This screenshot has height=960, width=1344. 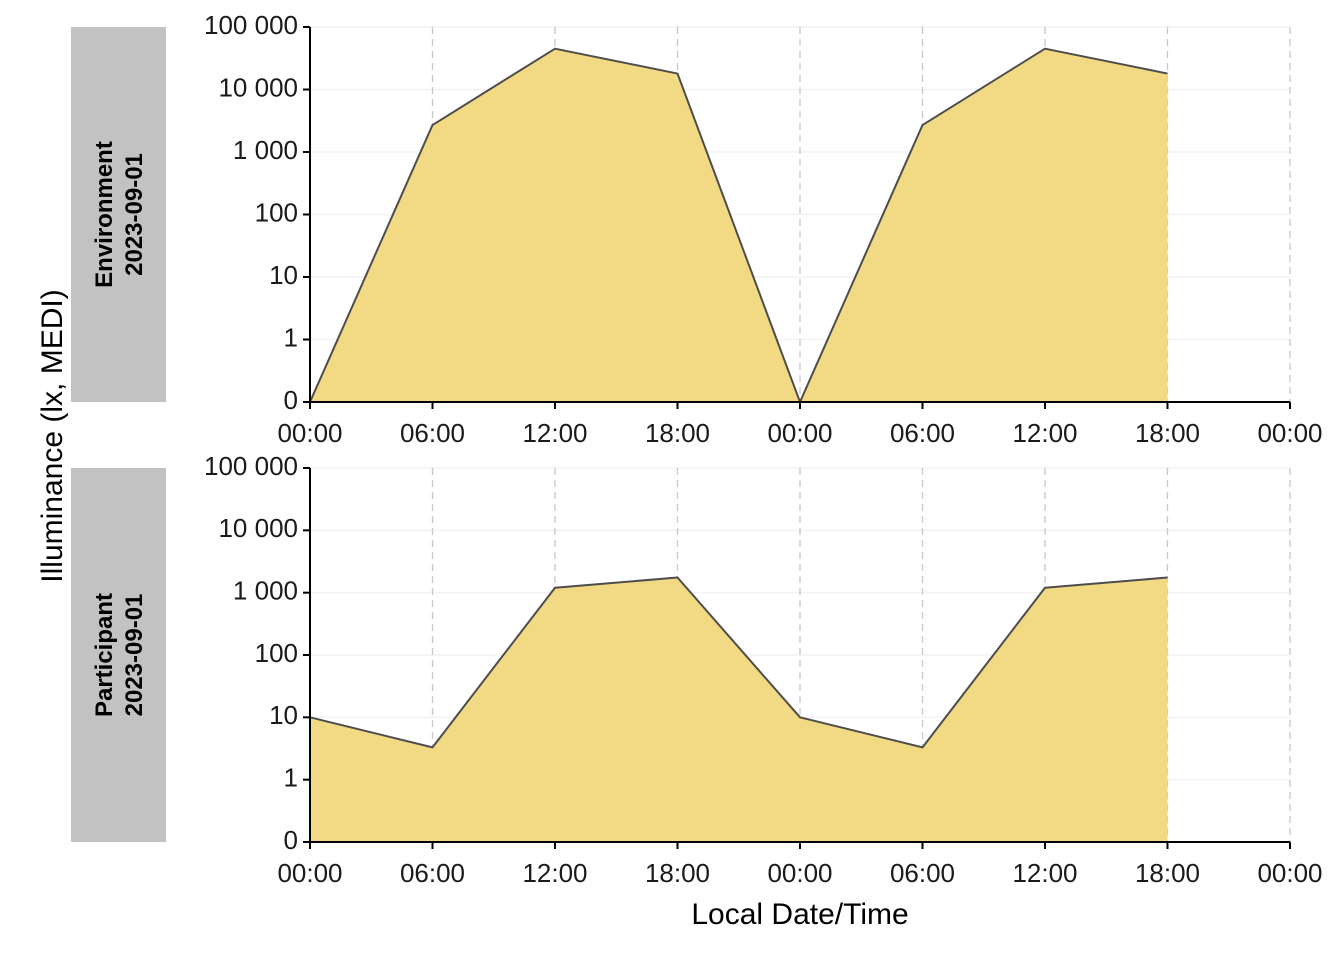 I want to click on strip-label-group: Environment, so click(x=104, y=214).